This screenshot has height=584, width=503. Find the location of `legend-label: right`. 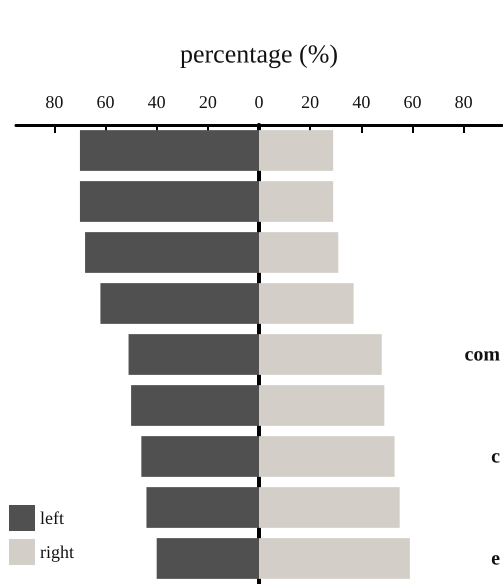

legend-label: right is located at coordinates (57, 552).